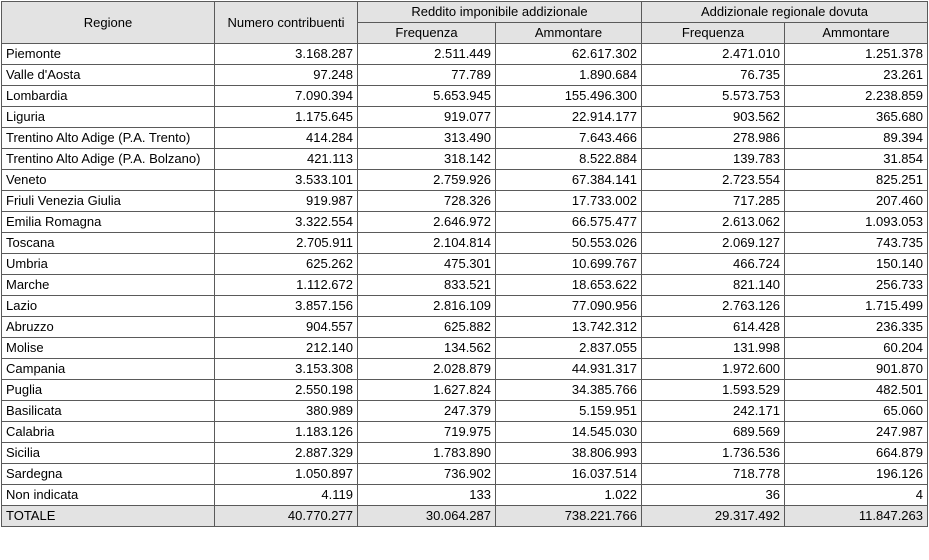 Image resolution: width=929 pixels, height=560 pixels. What do you see at coordinates (286, 75) in the screenshot?
I see `cell-contribuenti: 97.248` at bounding box center [286, 75].